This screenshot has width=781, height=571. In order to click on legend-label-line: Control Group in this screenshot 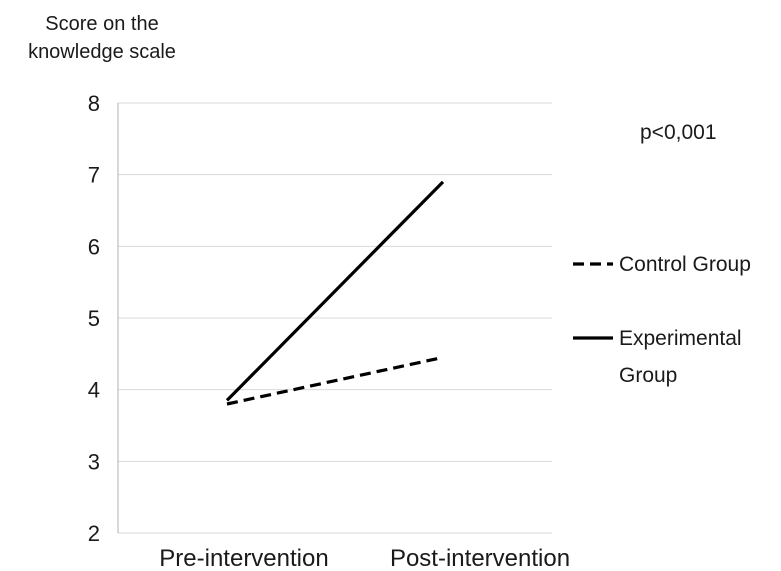, I will do `click(685, 264)`.